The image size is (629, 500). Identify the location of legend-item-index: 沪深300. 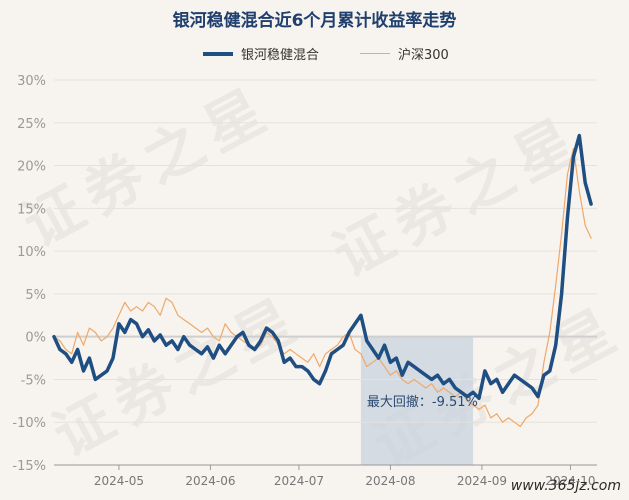
(404, 53).